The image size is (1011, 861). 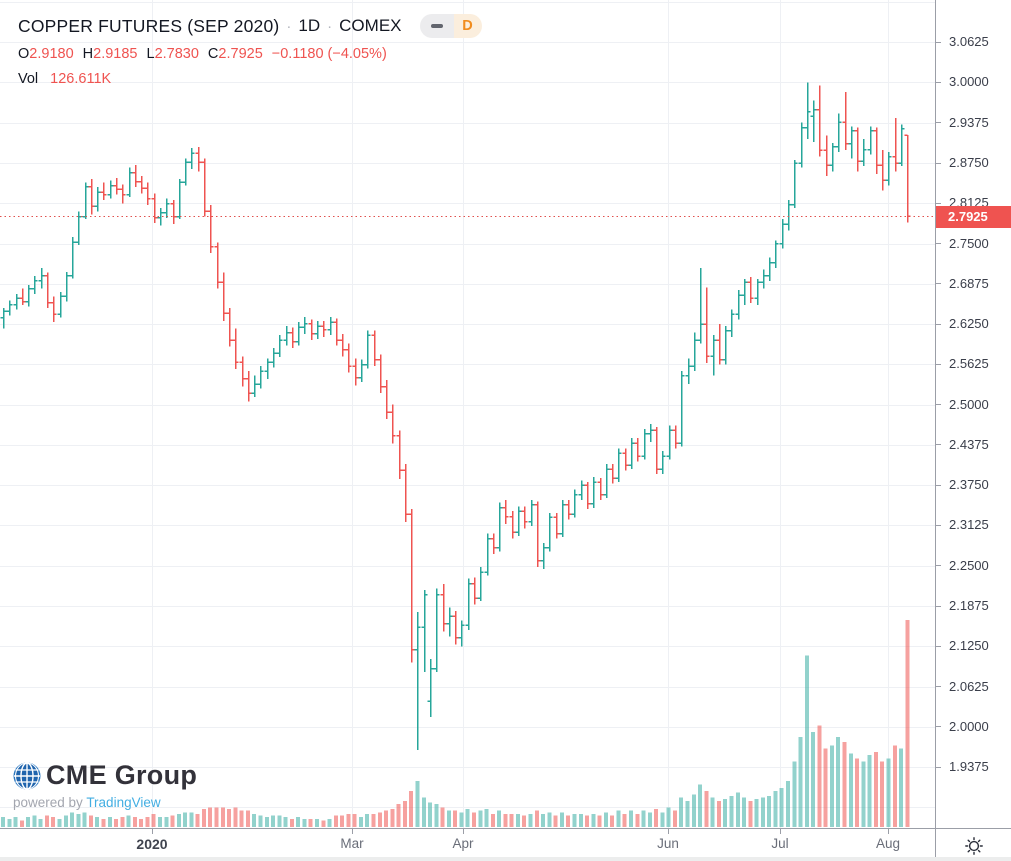 What do you see at coordinates (668, 843) in the screenshot?
I see `time-tick-label: Jun` at bounding box center [668, 843].